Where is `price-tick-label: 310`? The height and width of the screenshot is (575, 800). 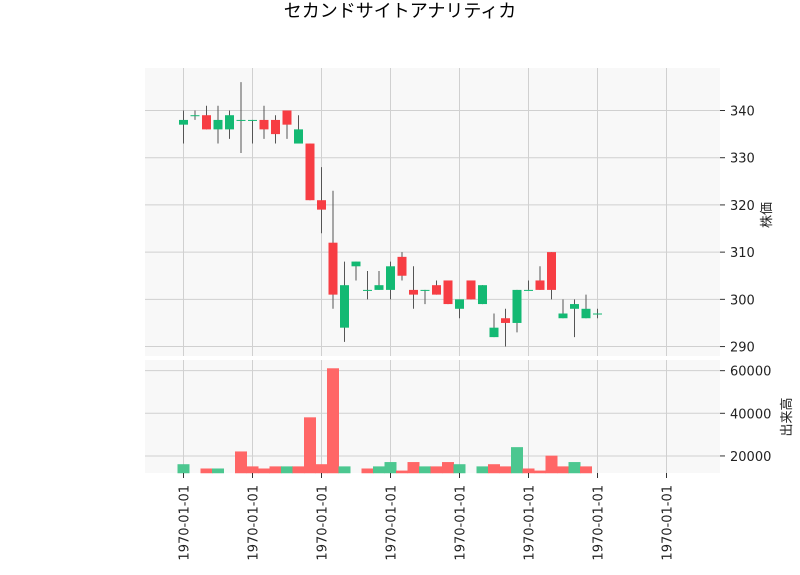 price-tick-label: 310 is located at coordinates (742, 253).